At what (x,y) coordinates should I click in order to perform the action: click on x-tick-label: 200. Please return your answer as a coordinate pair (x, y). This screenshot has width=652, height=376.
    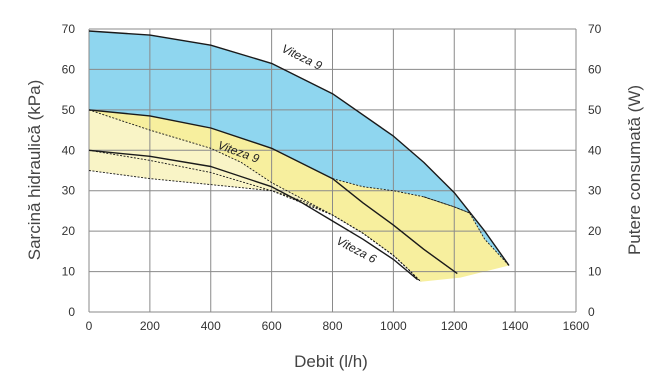
    Looking at the image, I should click on (150, 326).